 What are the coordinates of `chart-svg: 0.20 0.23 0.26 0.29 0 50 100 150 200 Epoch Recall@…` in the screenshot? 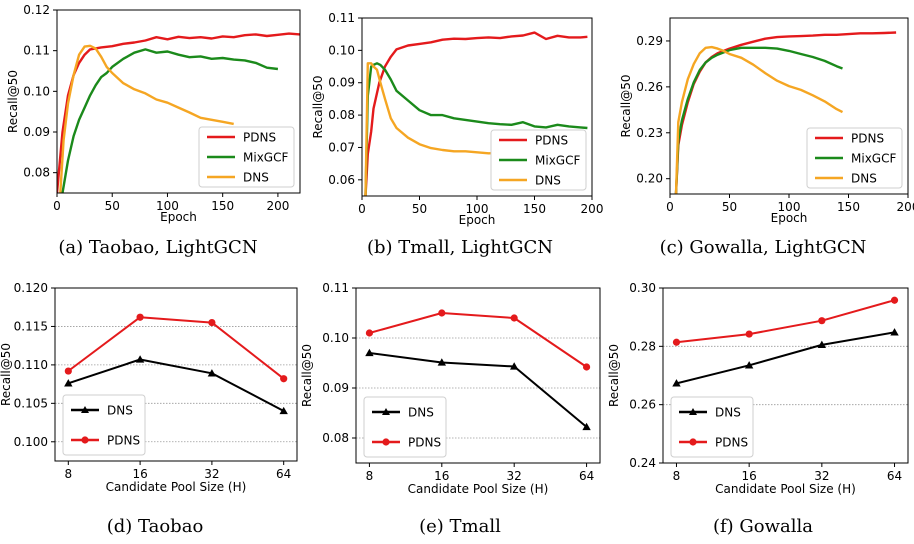 It's located at (766, 121).